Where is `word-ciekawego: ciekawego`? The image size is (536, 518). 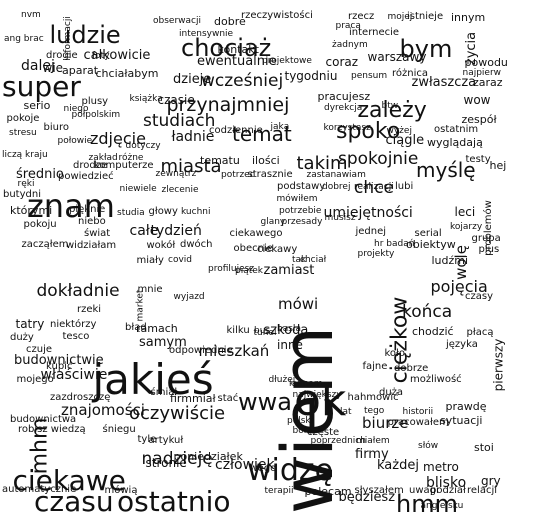 word-ciekawego: ciekawego is located at coordinates (256, 233).